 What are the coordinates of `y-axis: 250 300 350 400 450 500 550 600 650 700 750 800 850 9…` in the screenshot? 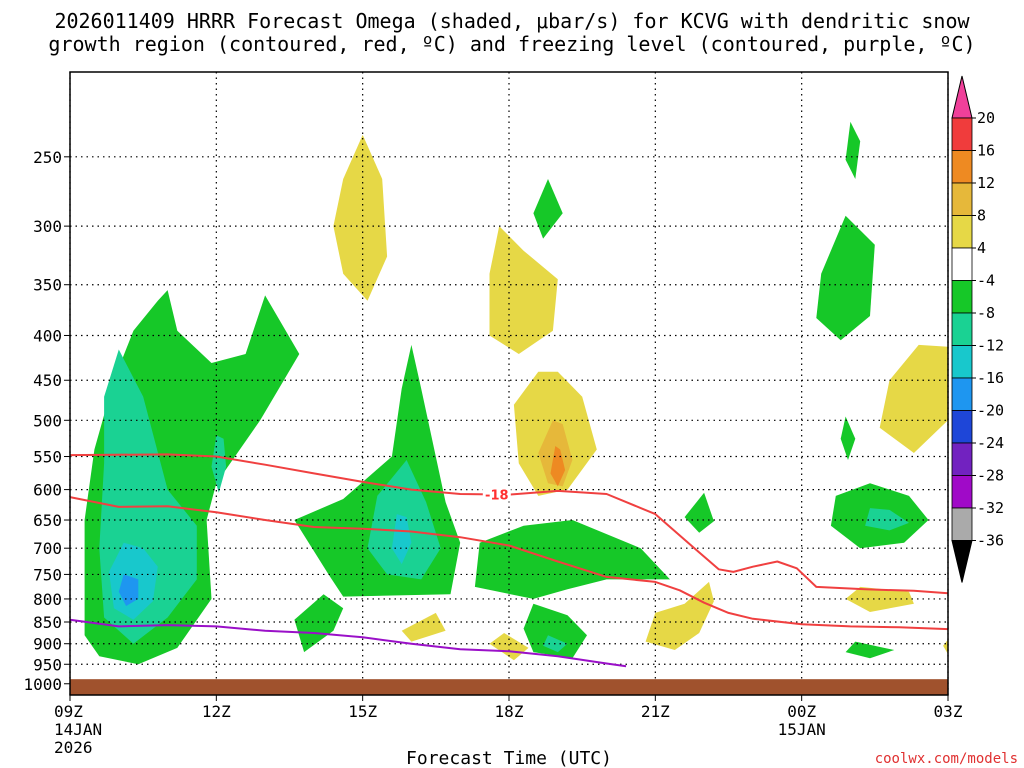 It's located at (46, 421).